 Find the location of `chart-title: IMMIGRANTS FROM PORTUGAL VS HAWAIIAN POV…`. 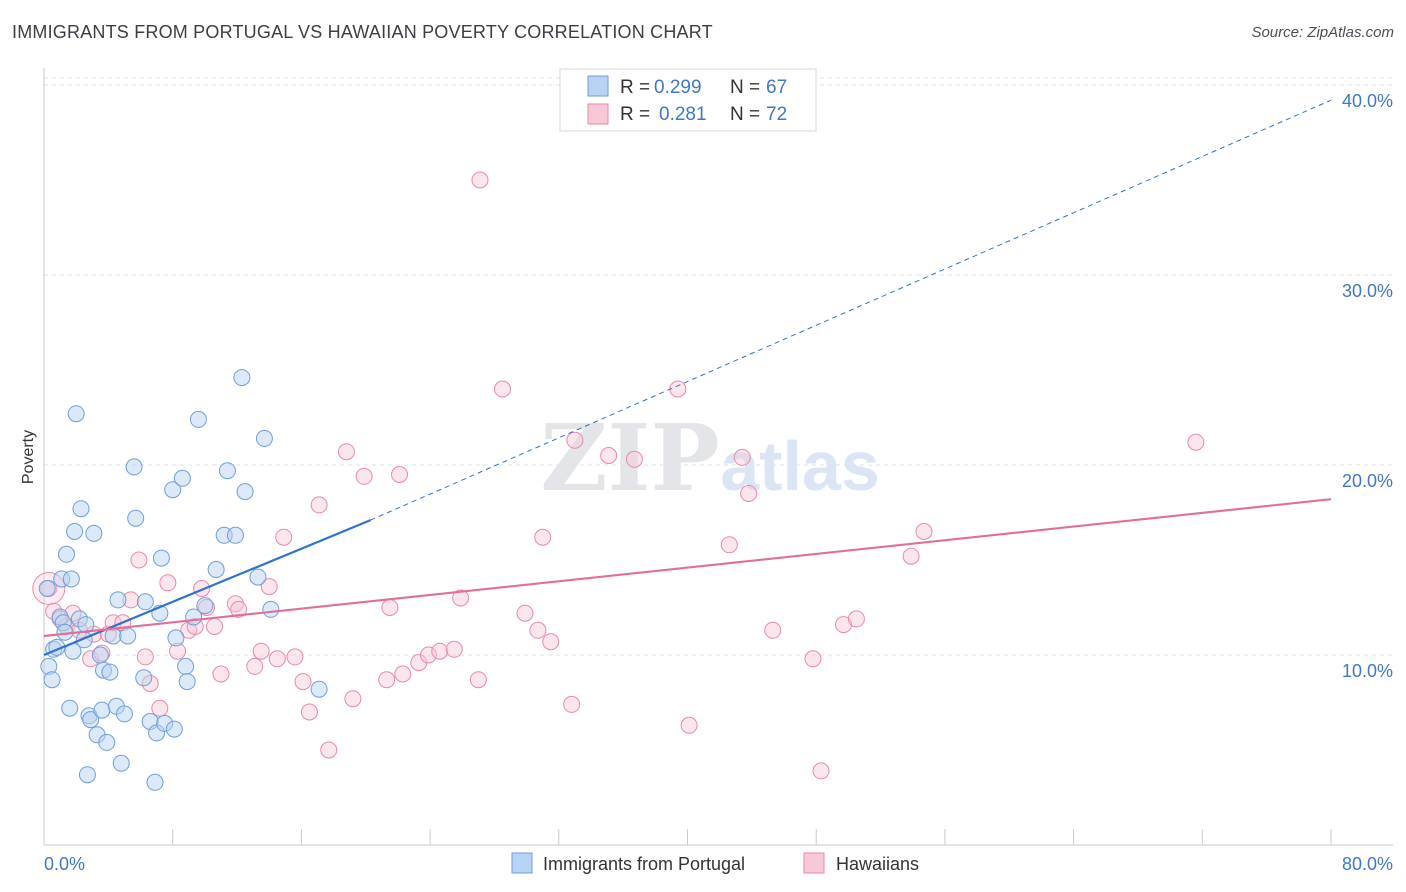

chart-title: IMMIGRANTS FROM PORTUGAL VS HAWAIIAN POV… is located at coordinates (362, 32).